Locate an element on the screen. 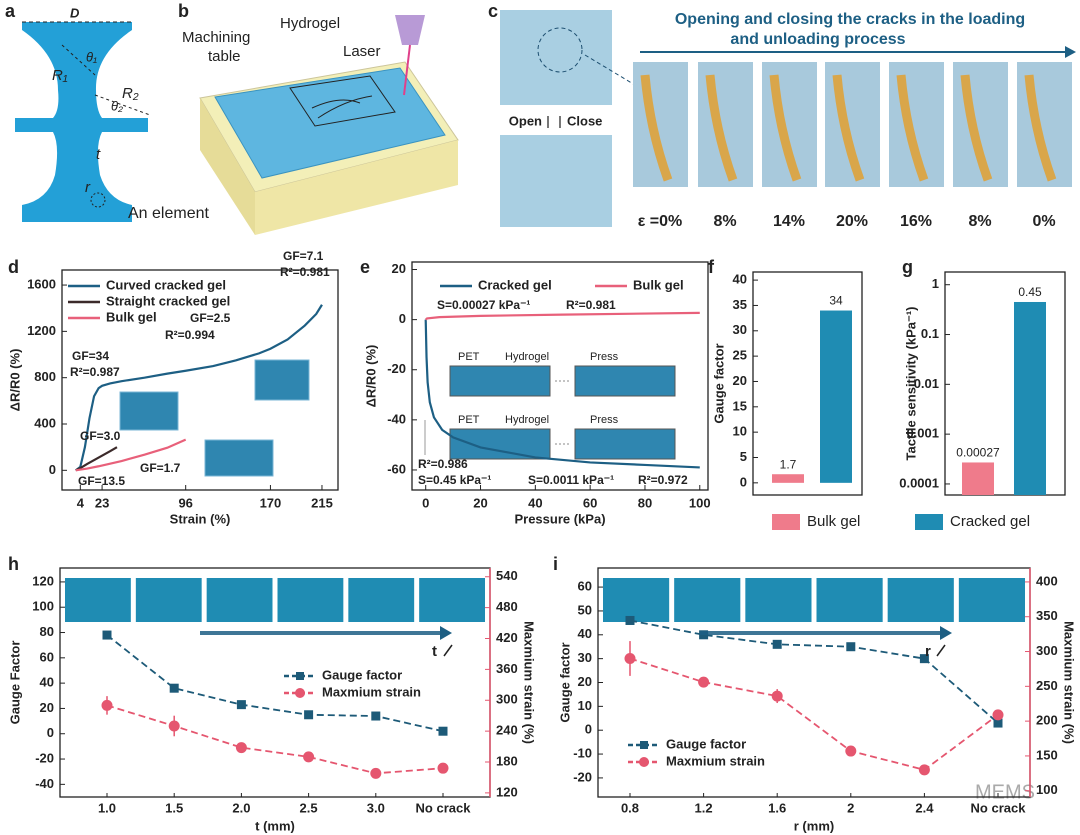 The height and width of the screenshot is (835, 1080). legend-label: Gauge factor is located at coordinates (362, 674).